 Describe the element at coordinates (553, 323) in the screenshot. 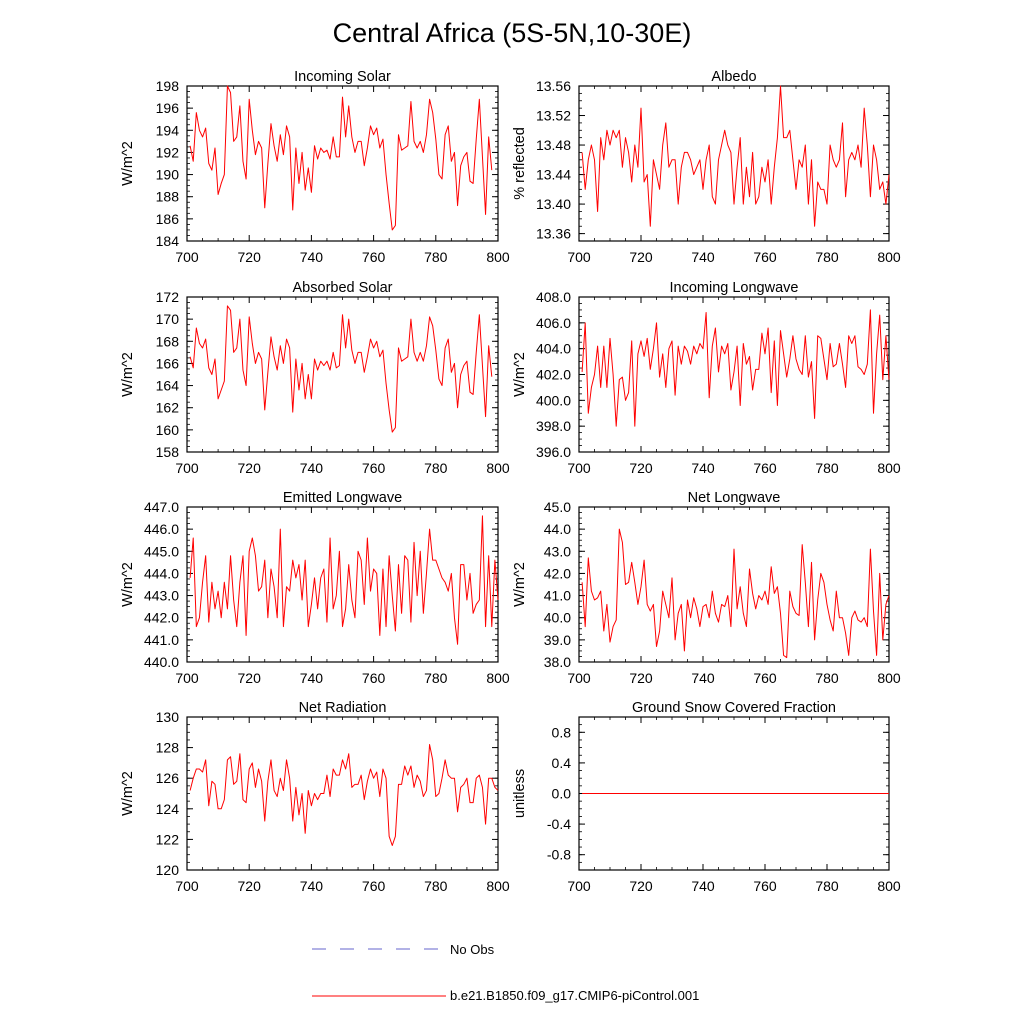

I see `y-tick-label: 406.0` at that location.